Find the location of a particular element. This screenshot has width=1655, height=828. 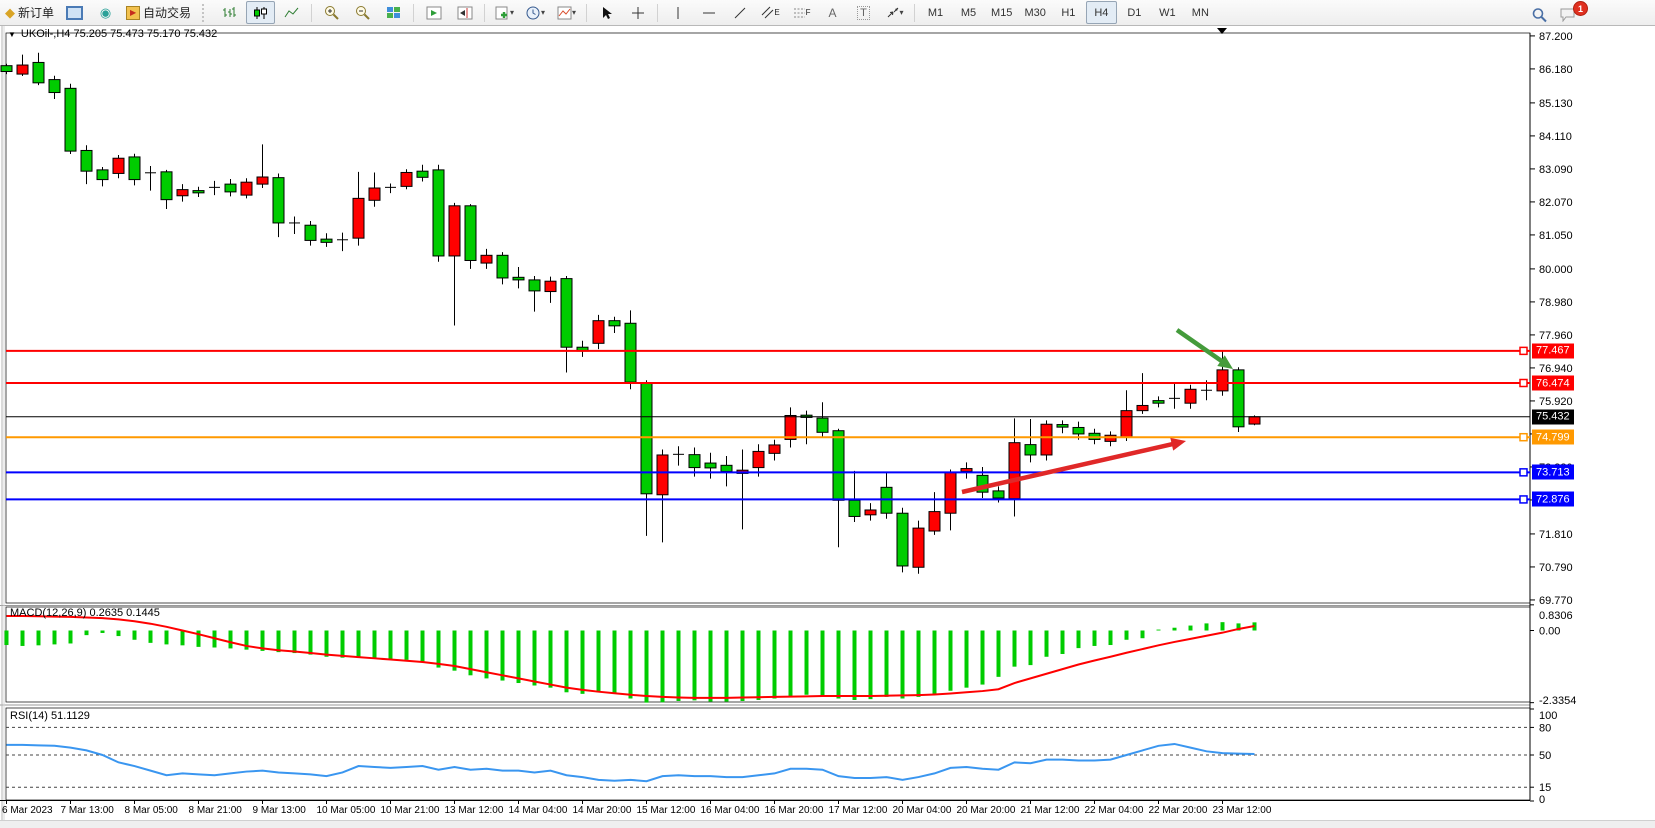

time-tick-label: 10 Mar 21:00 is located at coordinates (410, 810).